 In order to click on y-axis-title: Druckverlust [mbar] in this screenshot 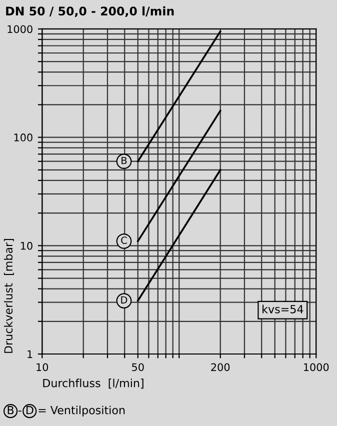, I will do `click(9, 296)`.